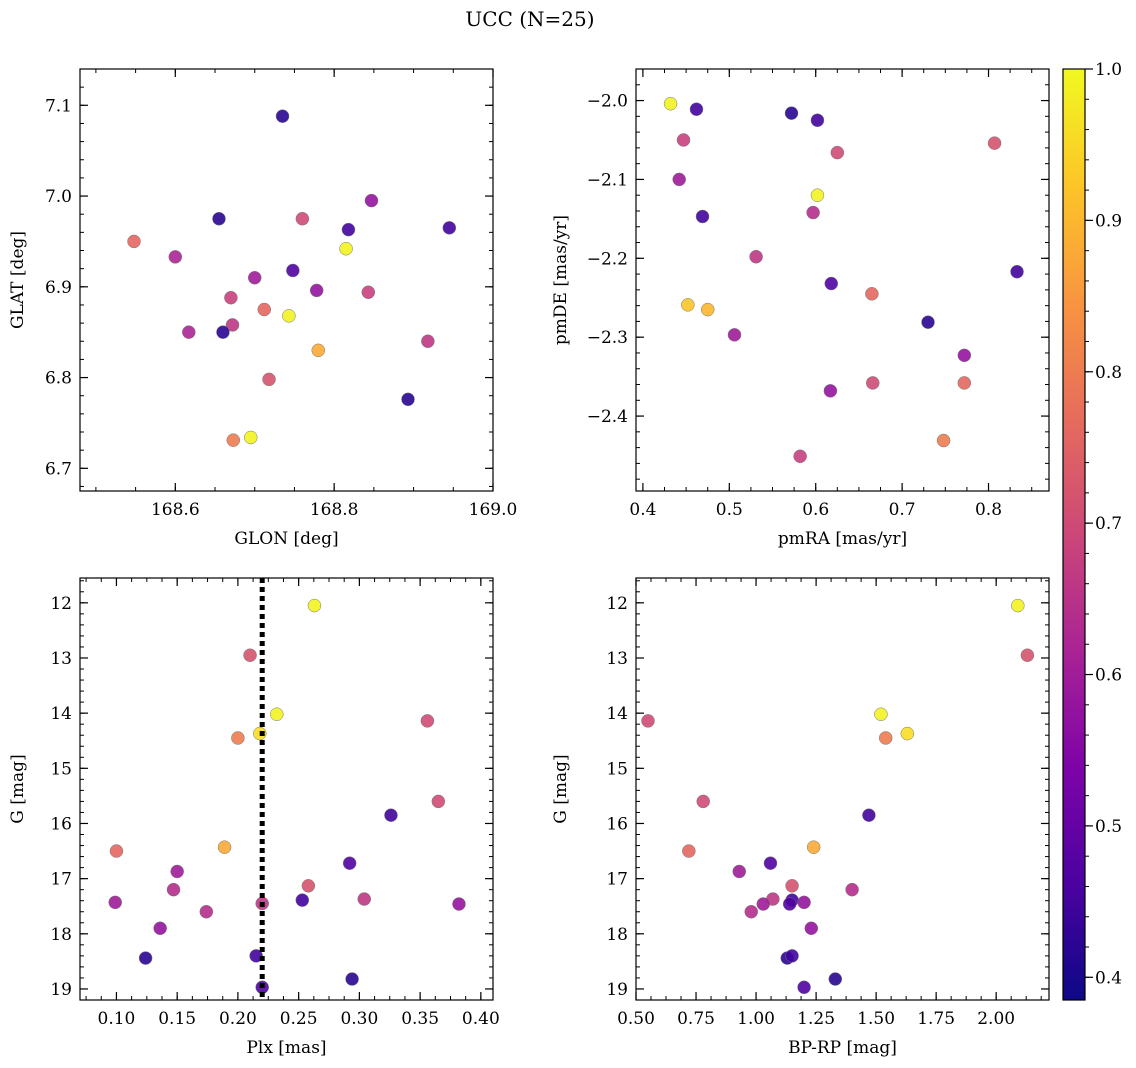 The image size is (1136, 1068). I want to click on y-axis-label: GLAT [deg], so click(18, 280).